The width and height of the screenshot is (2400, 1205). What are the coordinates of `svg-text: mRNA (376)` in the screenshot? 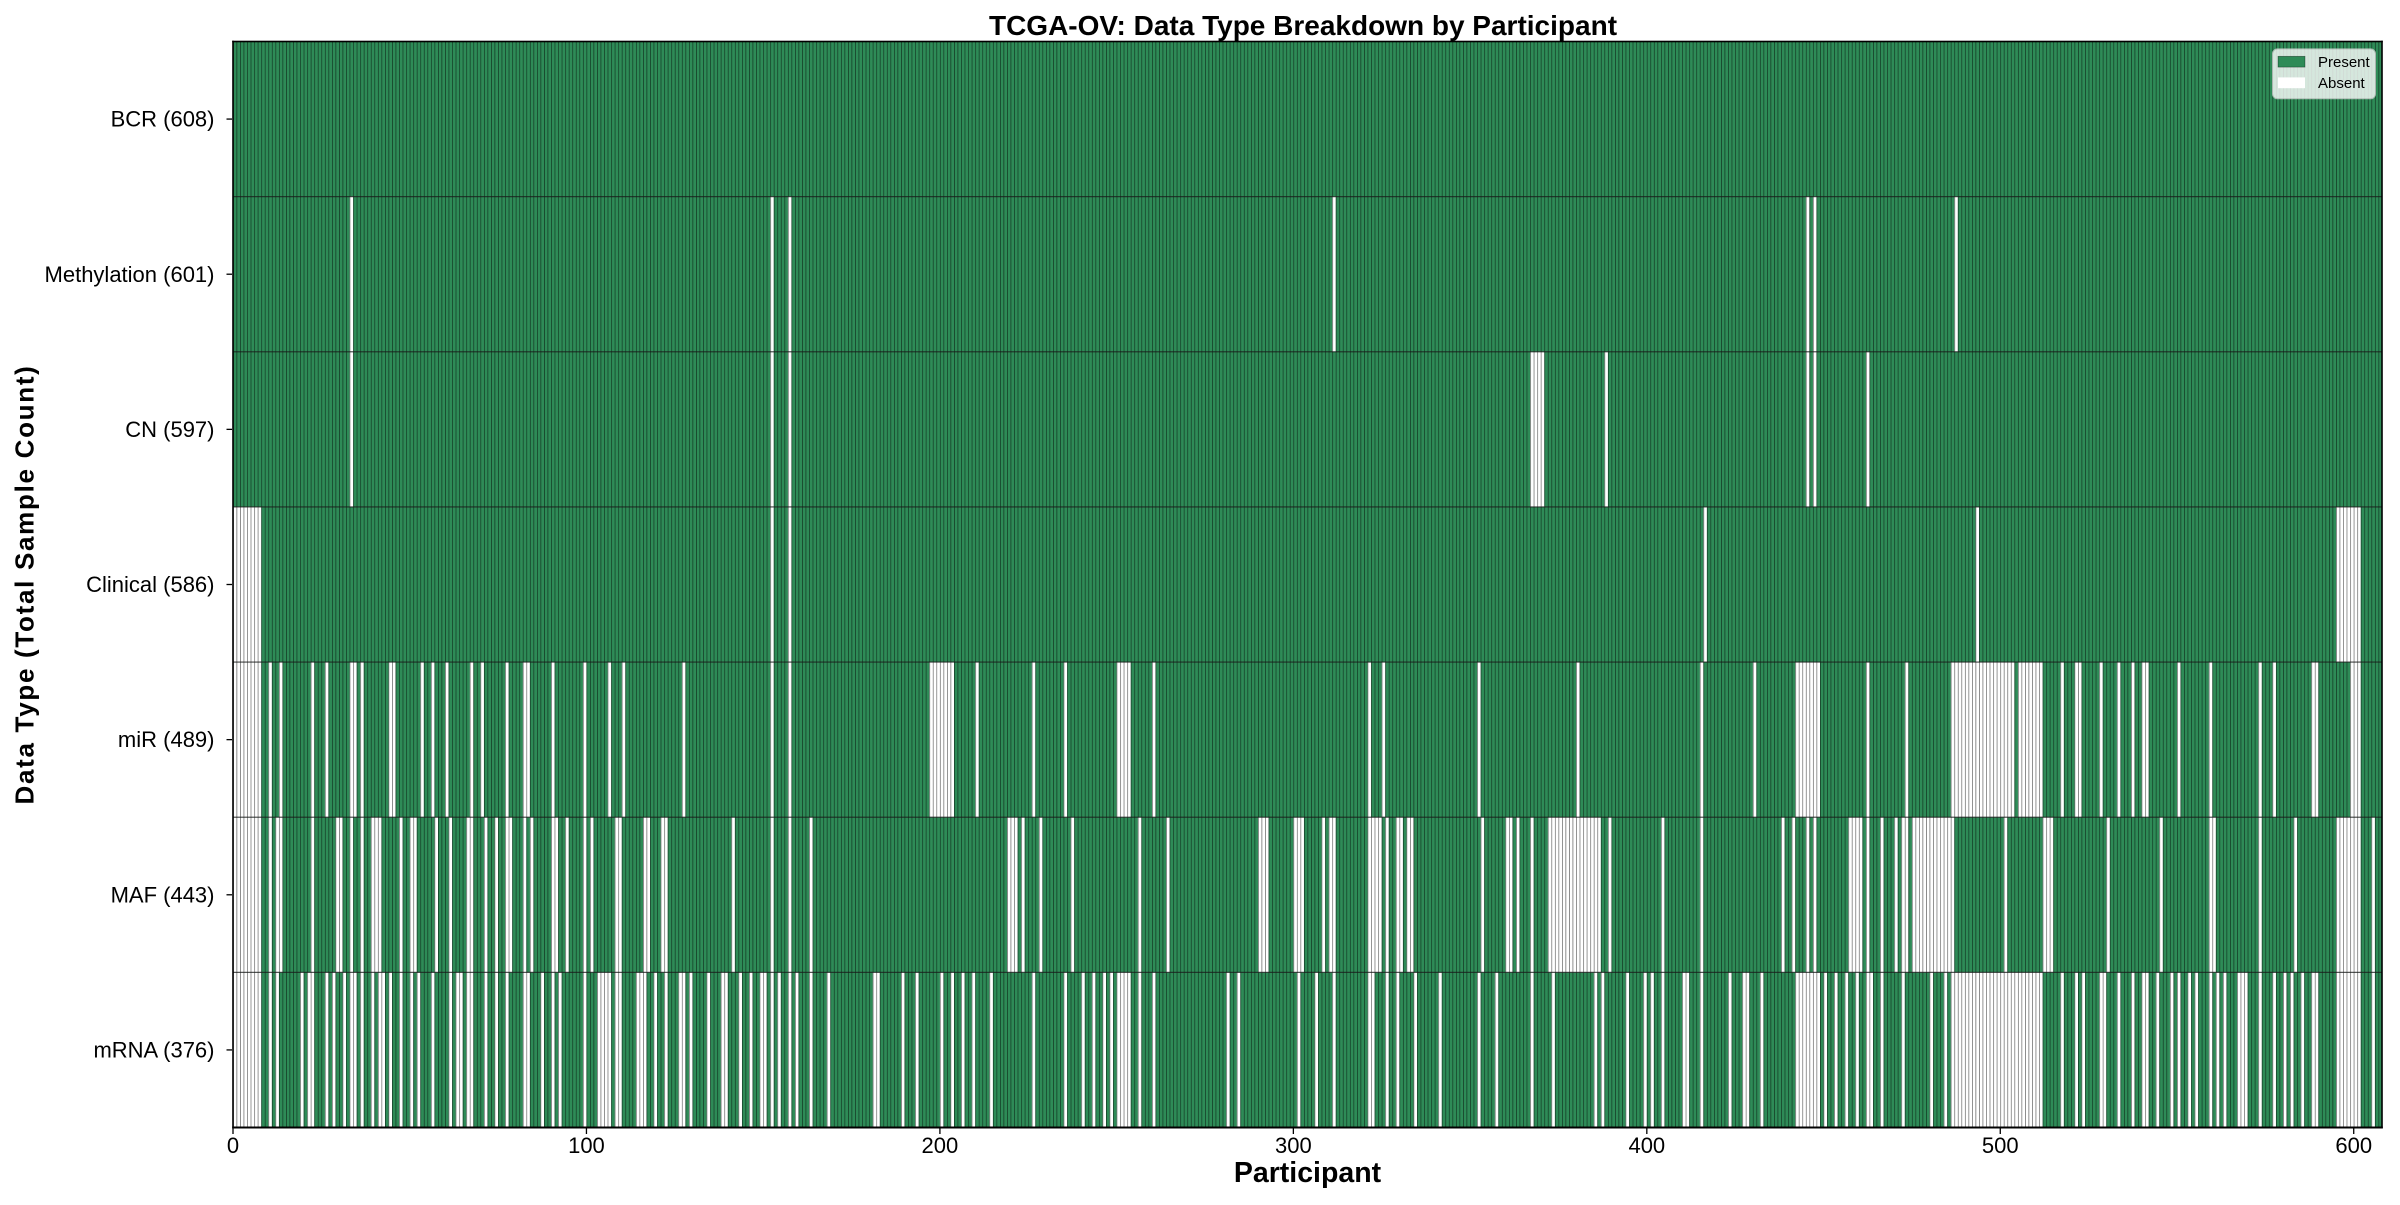 It's located at (153, 1050).